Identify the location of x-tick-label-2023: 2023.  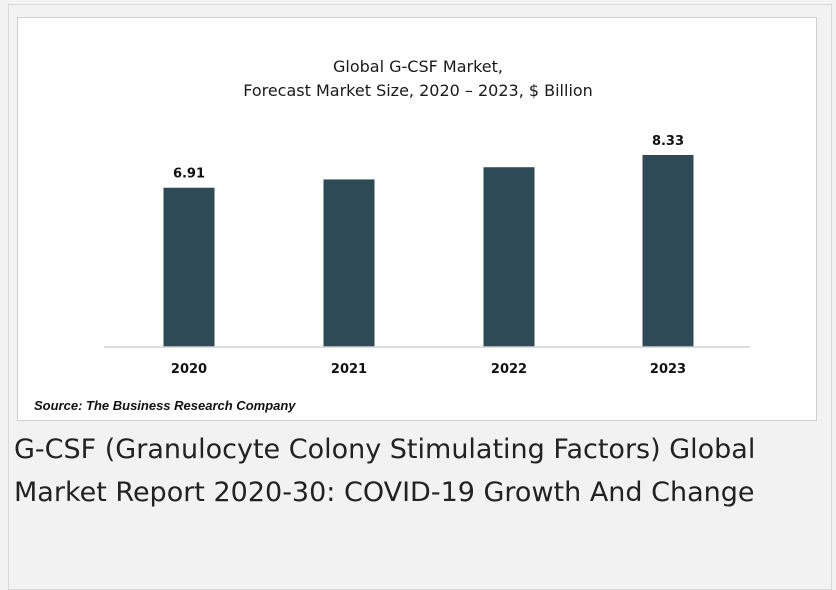
(668, 369).